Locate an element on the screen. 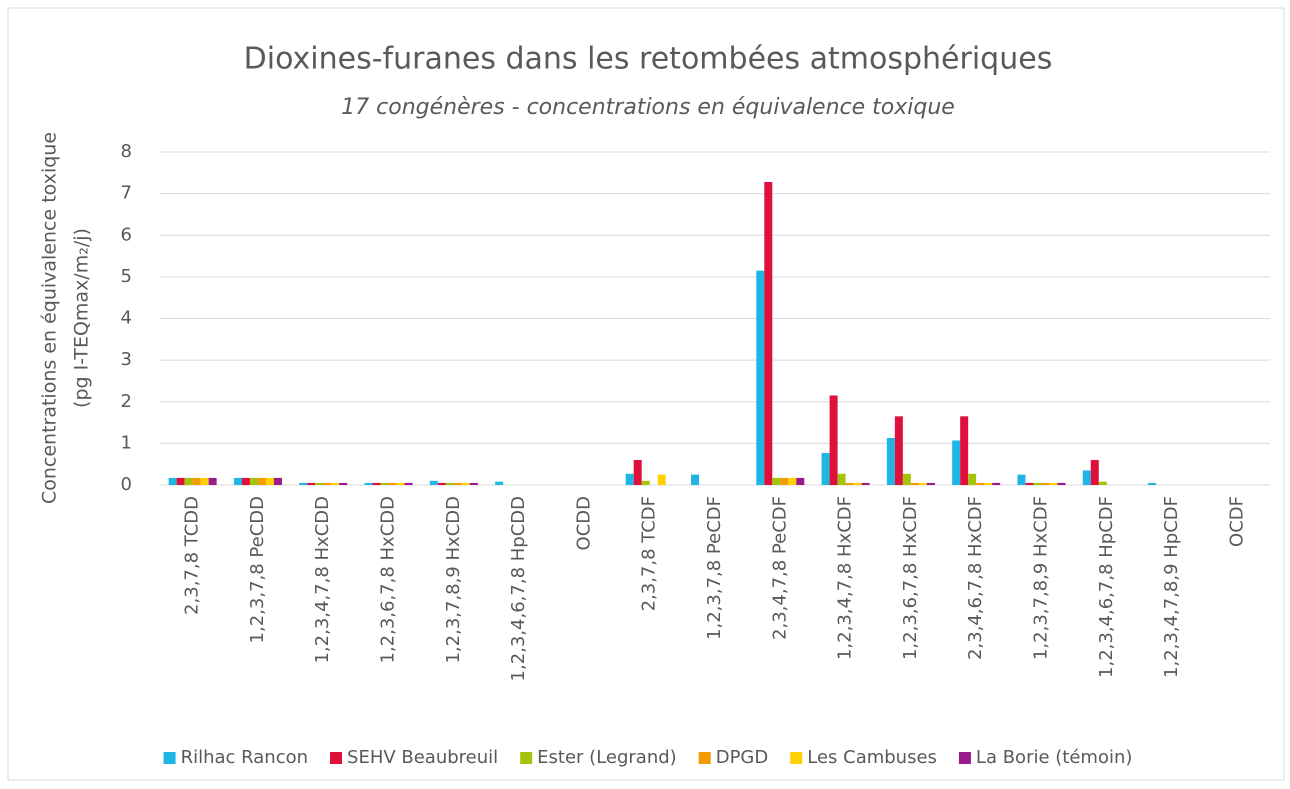  legend-label: La Borie (témoin) is located at coordinates (1054, 757).